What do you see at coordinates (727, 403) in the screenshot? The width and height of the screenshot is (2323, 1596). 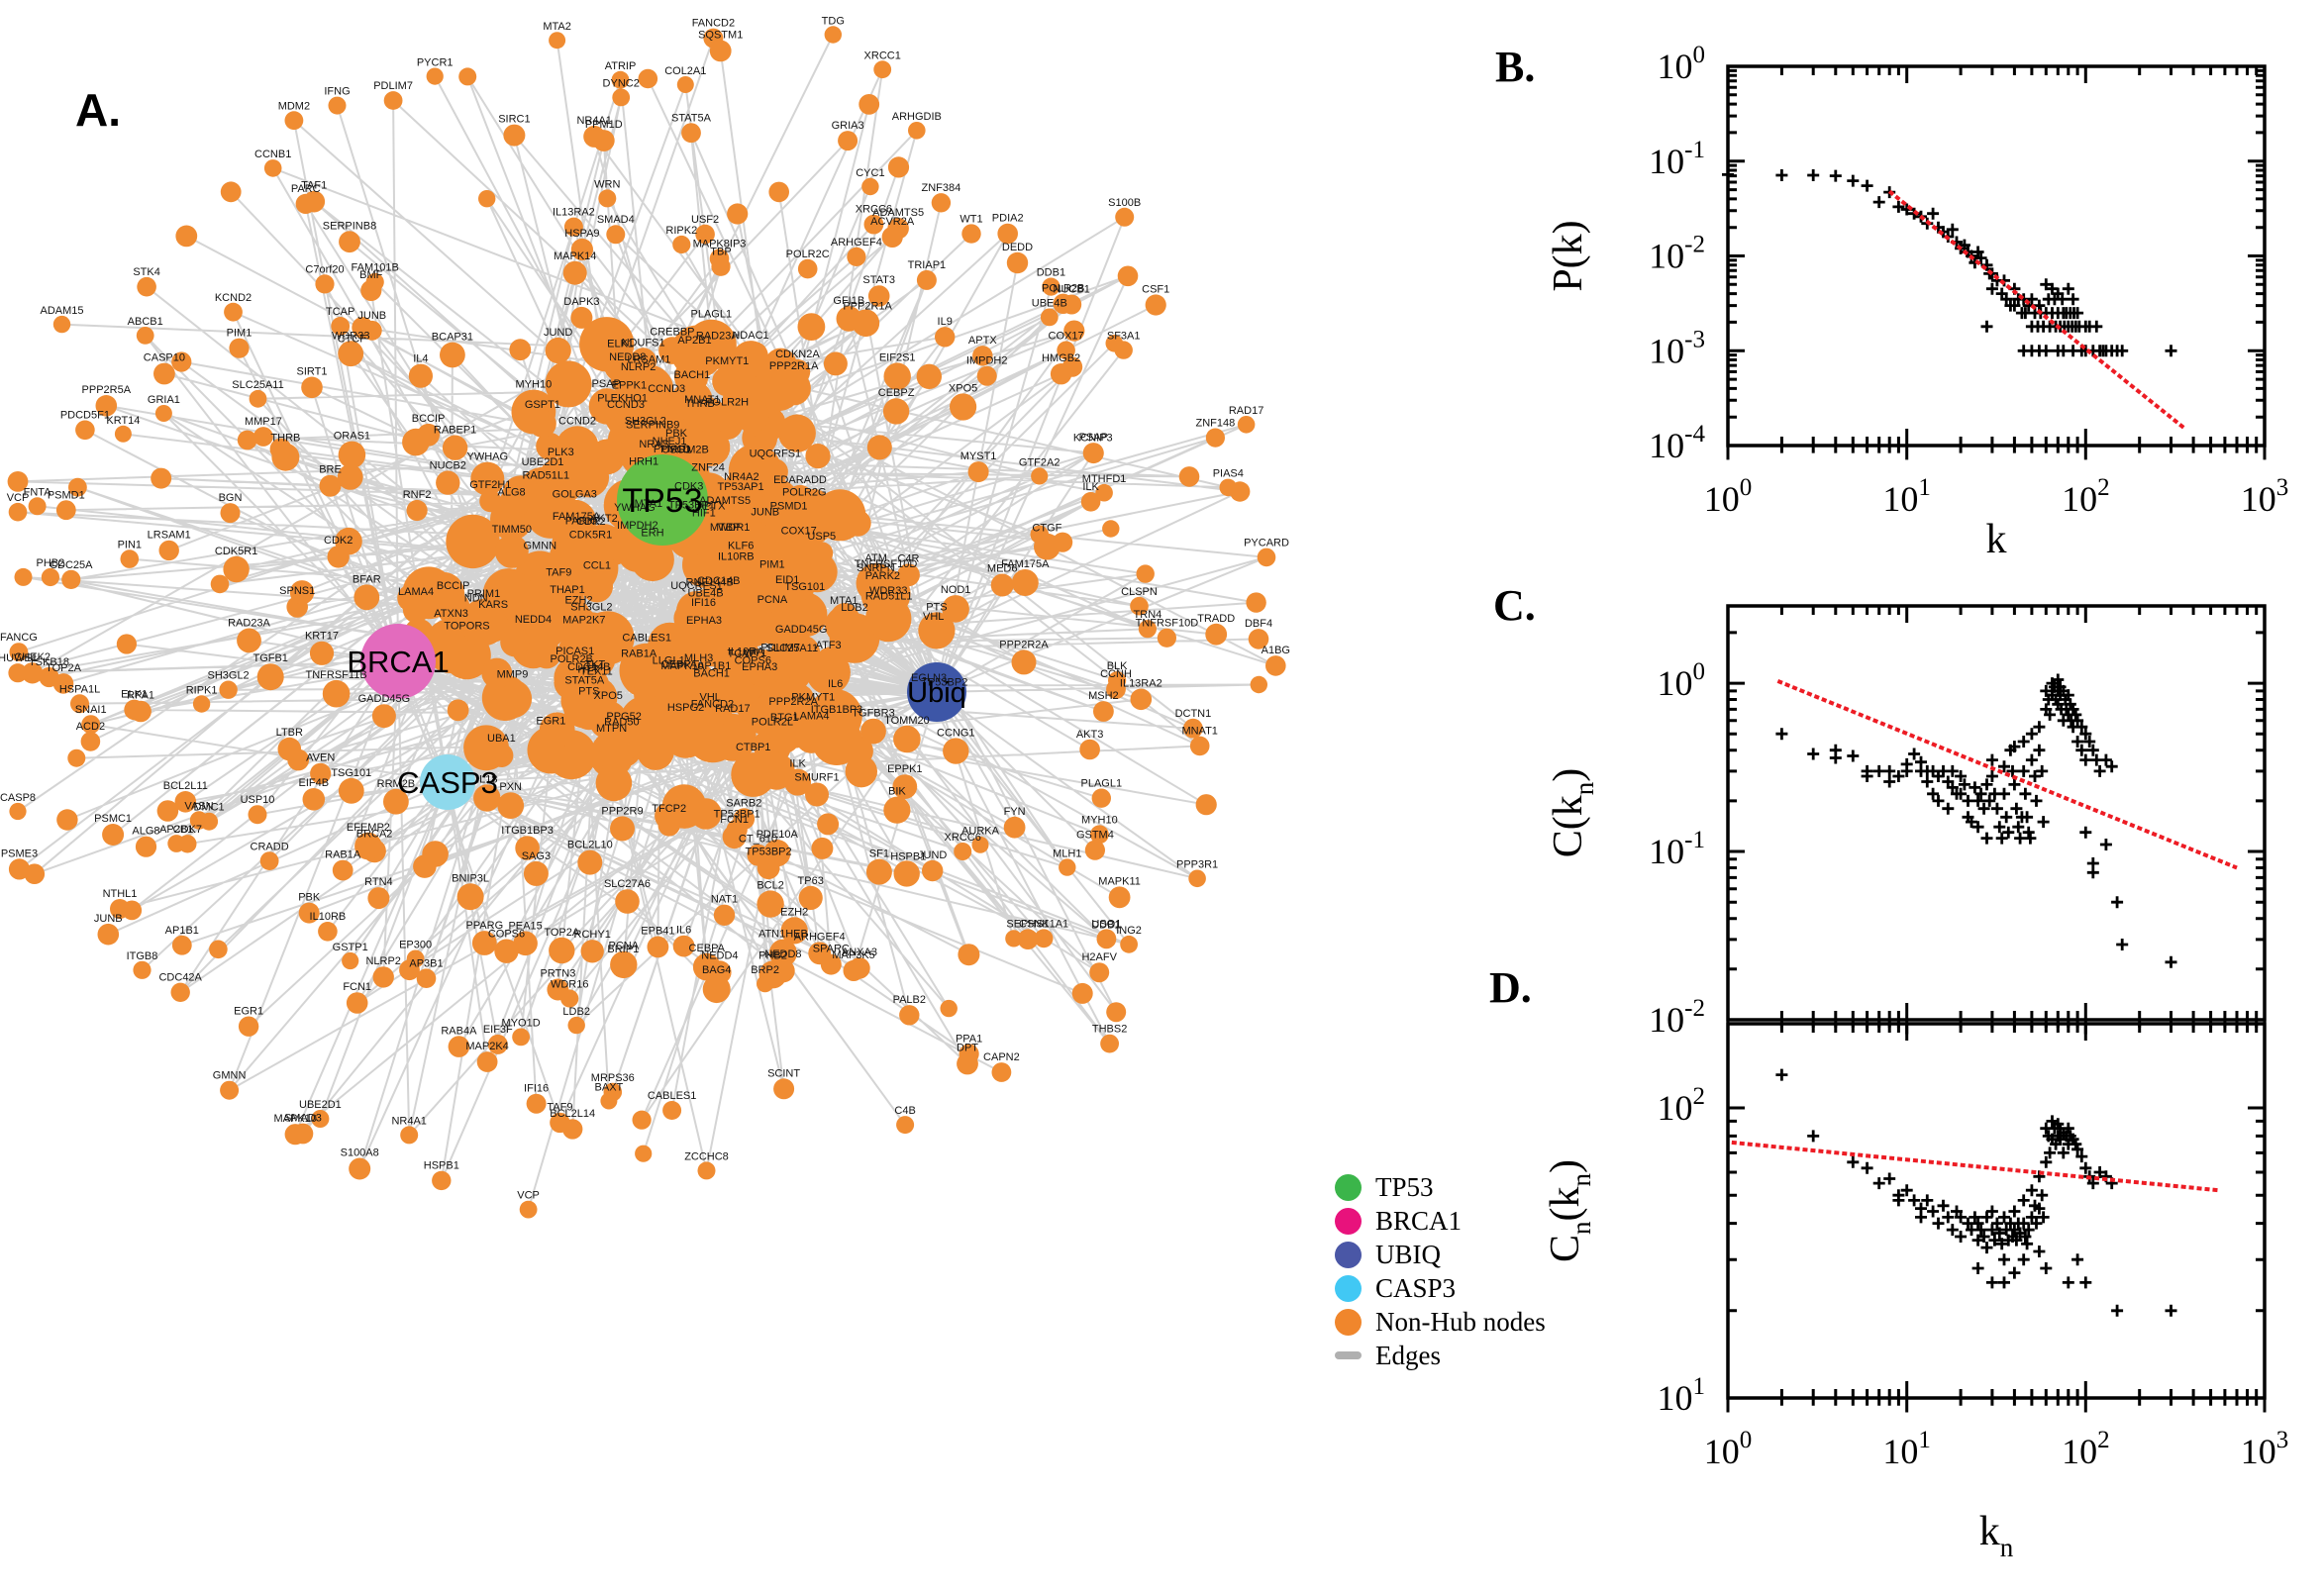 I see `gene-label: POLR2H` at bounding box center [727, 403].